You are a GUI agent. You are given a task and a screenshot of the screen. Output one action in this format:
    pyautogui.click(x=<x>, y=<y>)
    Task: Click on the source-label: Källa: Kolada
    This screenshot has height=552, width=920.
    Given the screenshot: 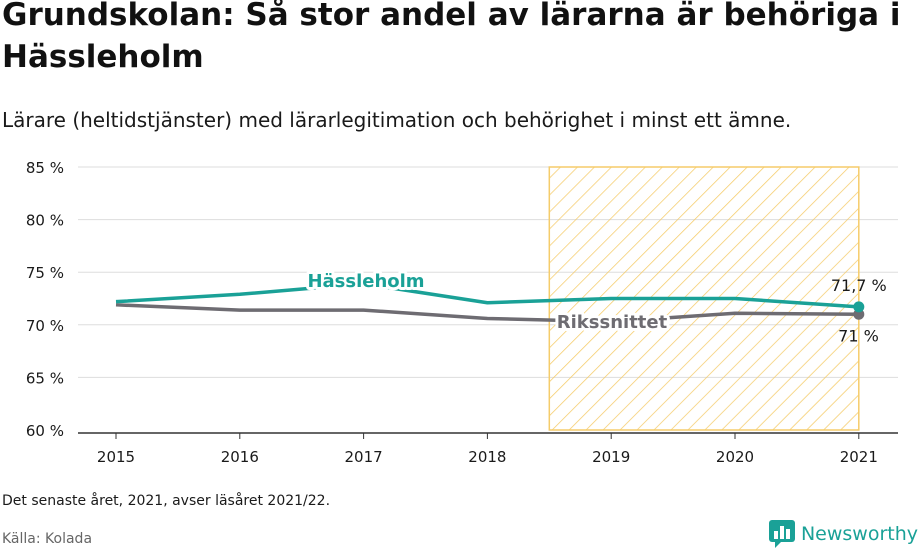 What is the action you would take?
    pyautogui.click(x=47, y=539)
    